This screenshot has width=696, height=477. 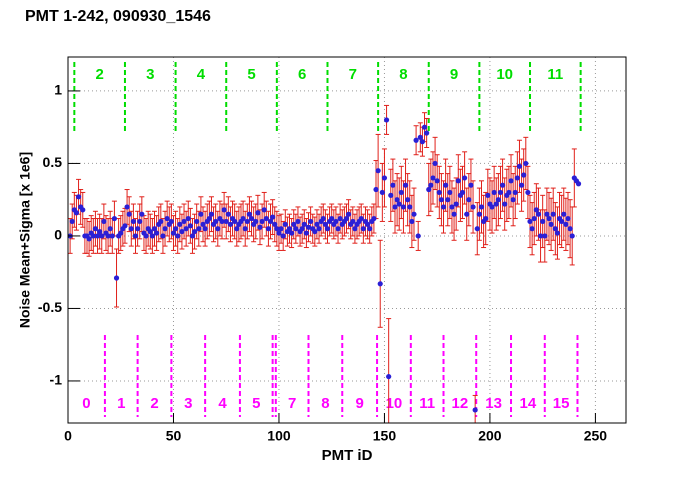 What do you see at coordinates (490, 436) in the screenshot?
I see `x-tick-label: 200` at bounding box center [490, 436].